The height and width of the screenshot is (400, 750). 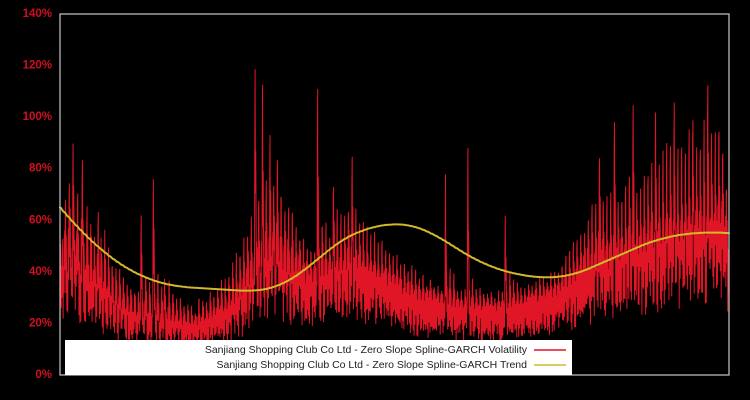 What do you see at coordinates (43, 375) in the screenshot?
I see `ytick-label-0: 0%` at bounding box center [43, 375].